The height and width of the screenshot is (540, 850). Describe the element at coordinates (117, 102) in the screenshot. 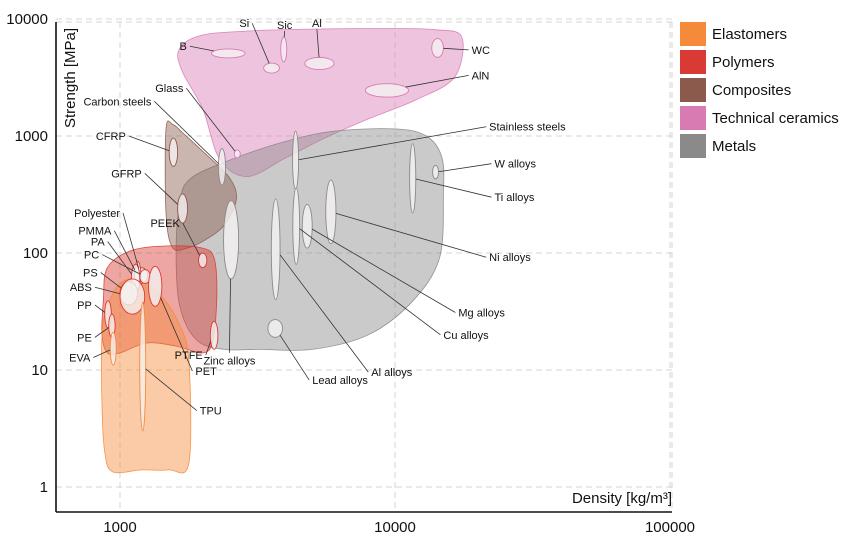

I see `material-label-carbon-steels: Carbon steels` at that location.